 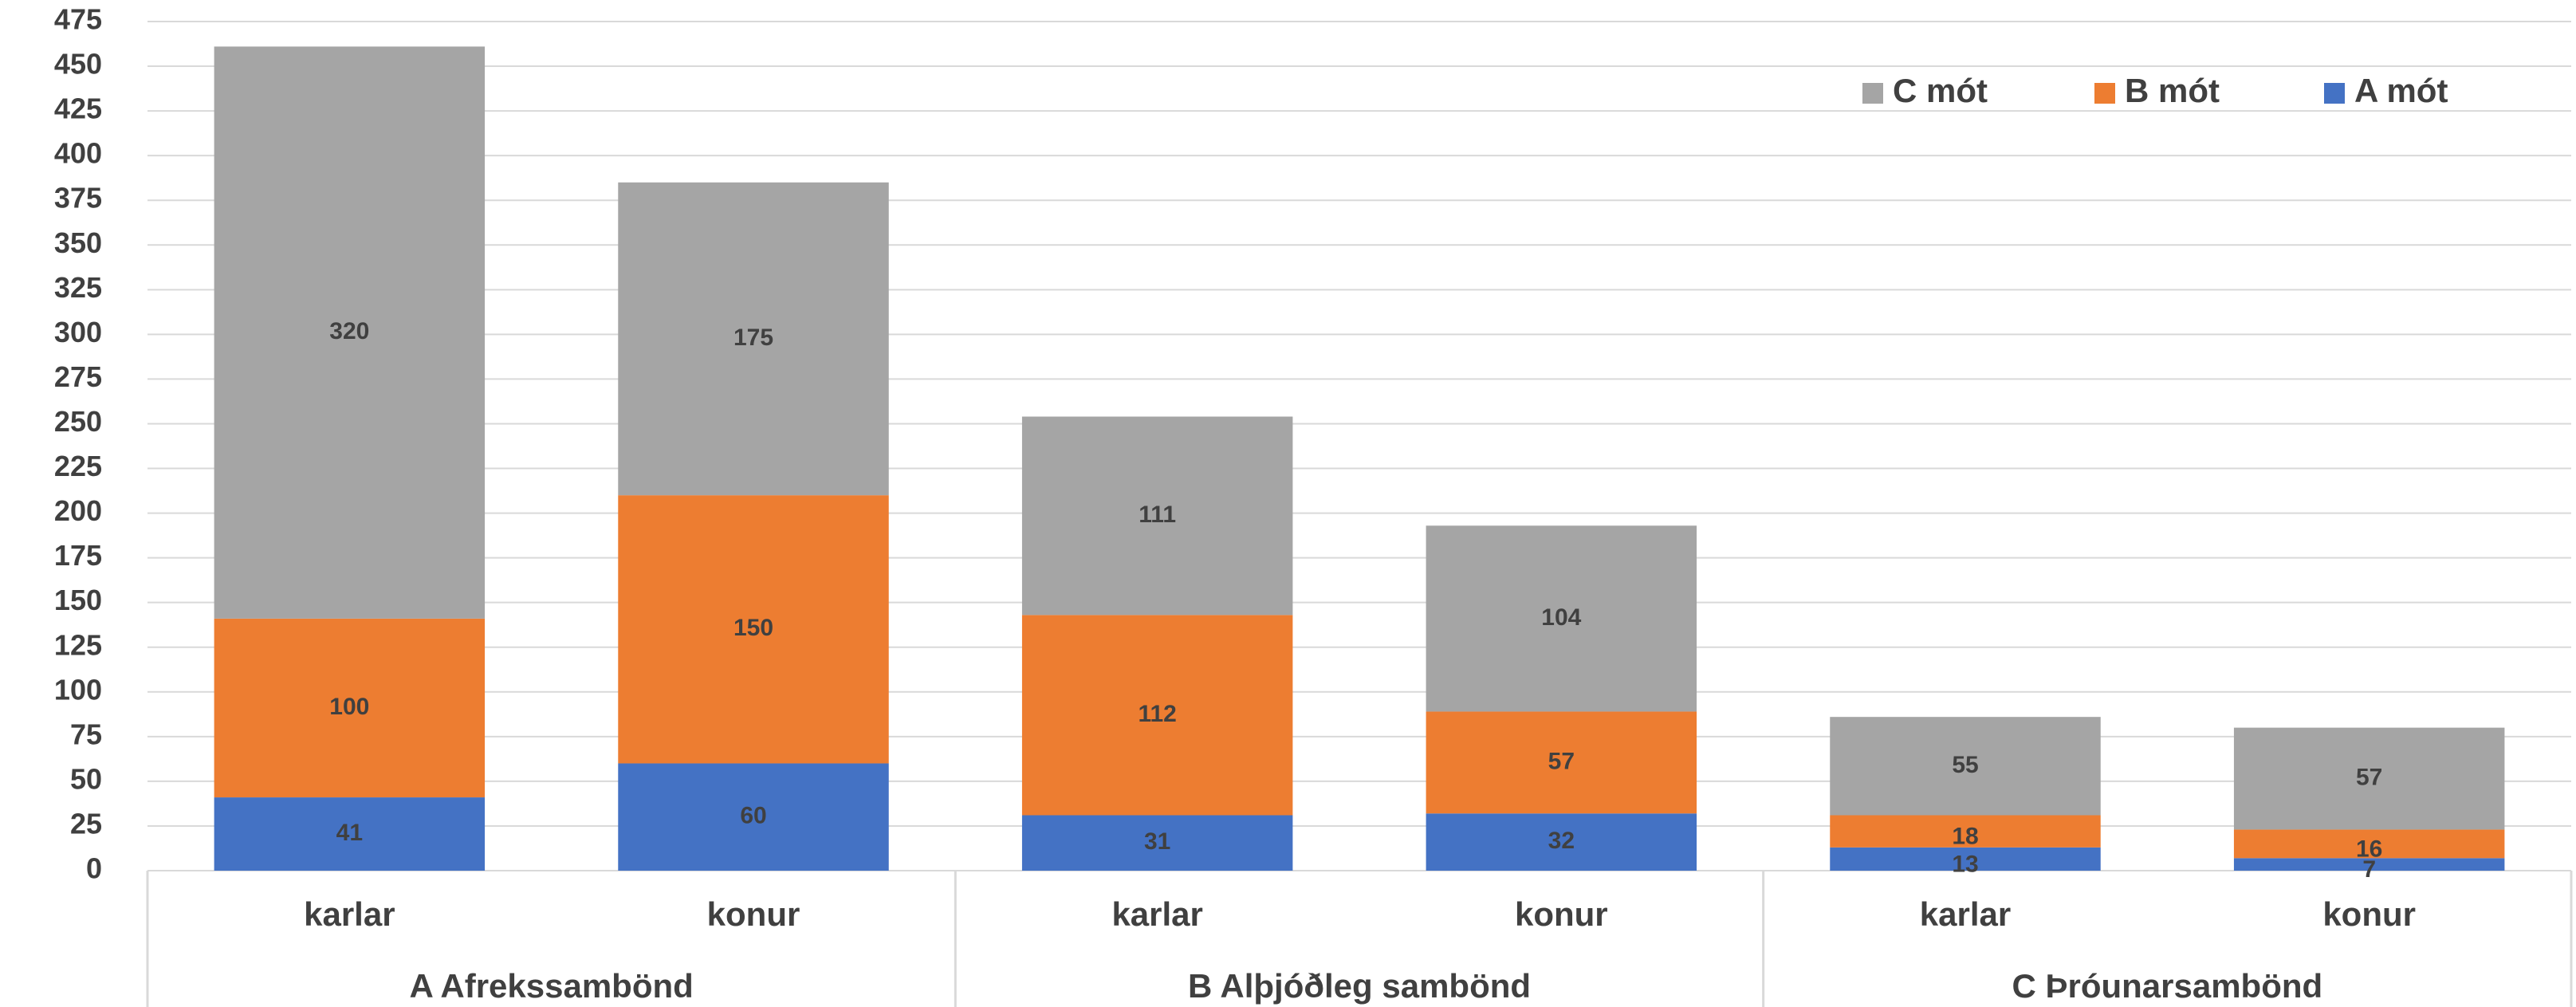 What do you see at coordinates (1940, 90) in the screenshot?
I see `legend-label: C mót` at bounding box center [1940, 90].